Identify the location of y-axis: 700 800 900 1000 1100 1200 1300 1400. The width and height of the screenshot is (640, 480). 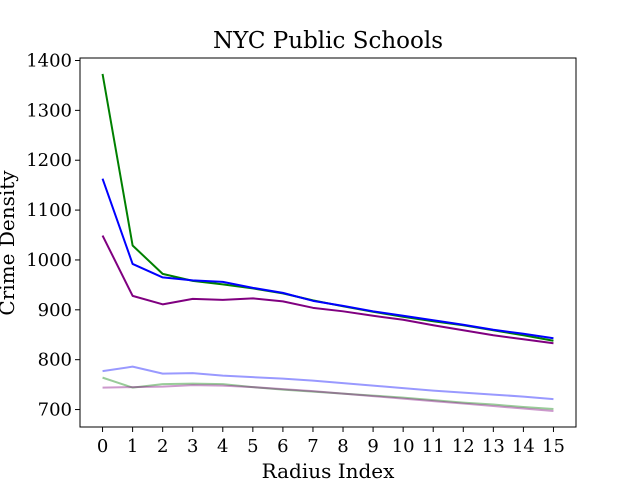
(53, 235).